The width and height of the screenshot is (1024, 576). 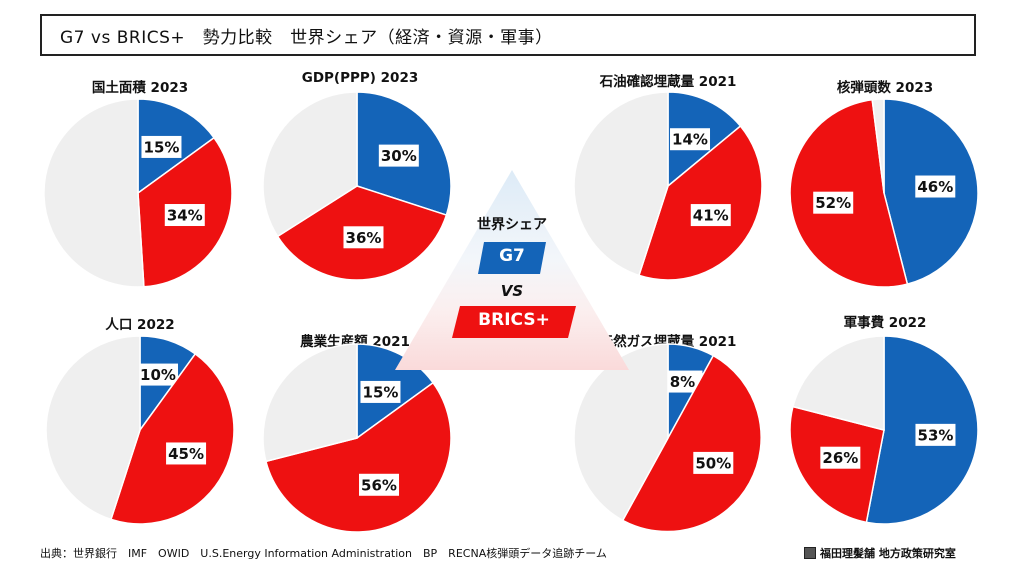 I want to click on pie-4: 10% 45%, so click(x=140, y=430).